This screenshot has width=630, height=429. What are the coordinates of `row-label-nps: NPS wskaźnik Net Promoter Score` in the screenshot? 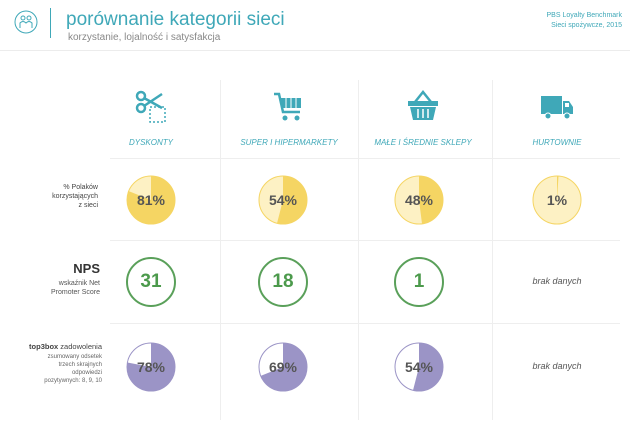 It's located at (54, 281).